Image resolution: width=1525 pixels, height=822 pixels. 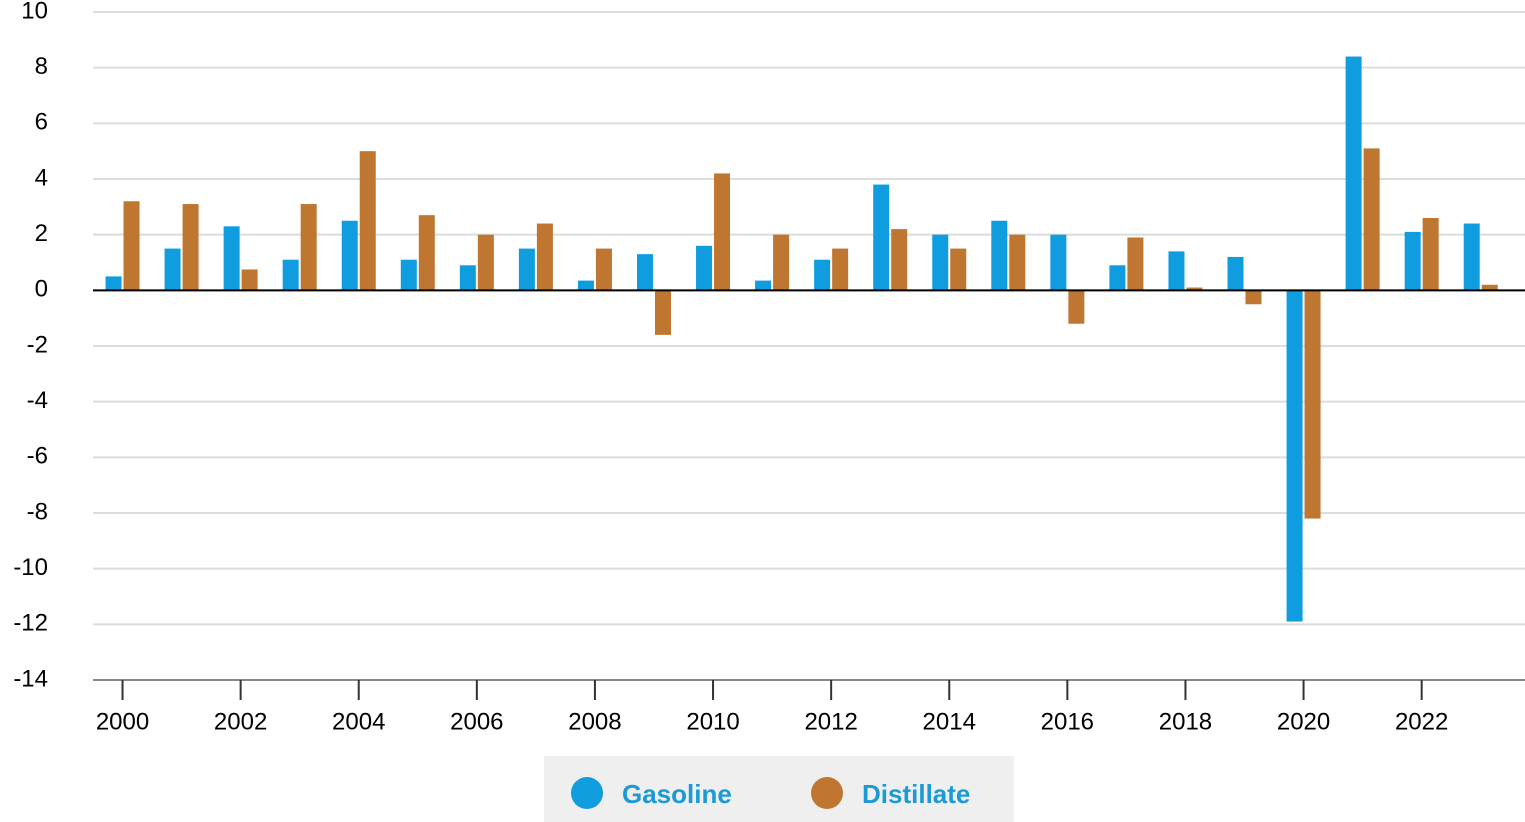 I want to click on y-tick-label: -2, so click(x=37, y=344).